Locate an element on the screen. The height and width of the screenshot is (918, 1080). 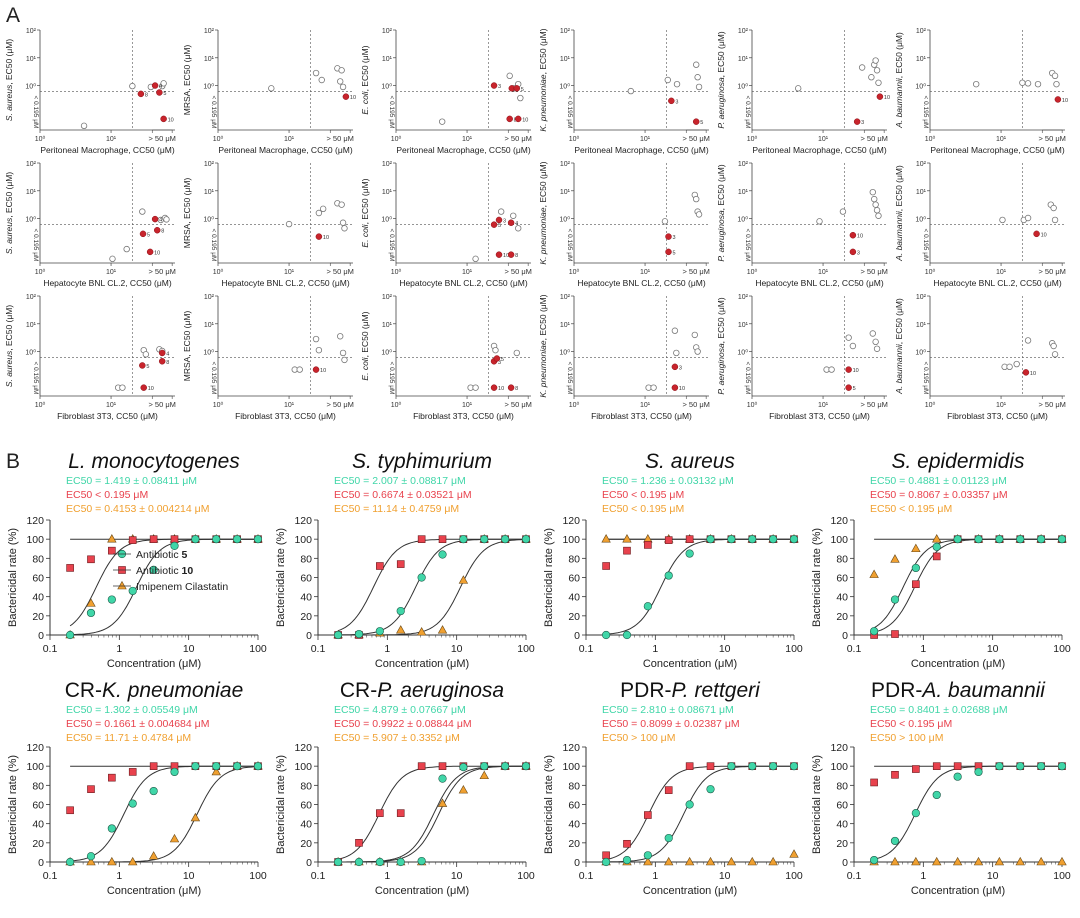
ec50-label: EC50 = 0.1661 ± 0.004684 μM is located at coordinates (137, 724).